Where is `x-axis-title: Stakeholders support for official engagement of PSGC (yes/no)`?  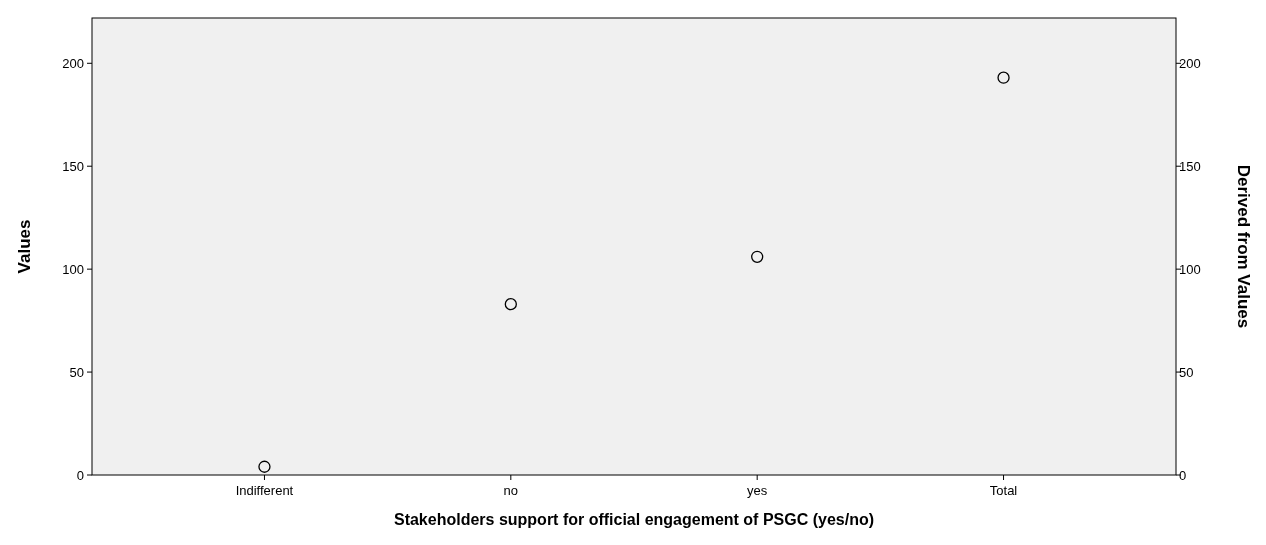
x-axis-title: Stakeholders support for official engagement of PSGC (yes/no) is located at coordinates (634, 519).